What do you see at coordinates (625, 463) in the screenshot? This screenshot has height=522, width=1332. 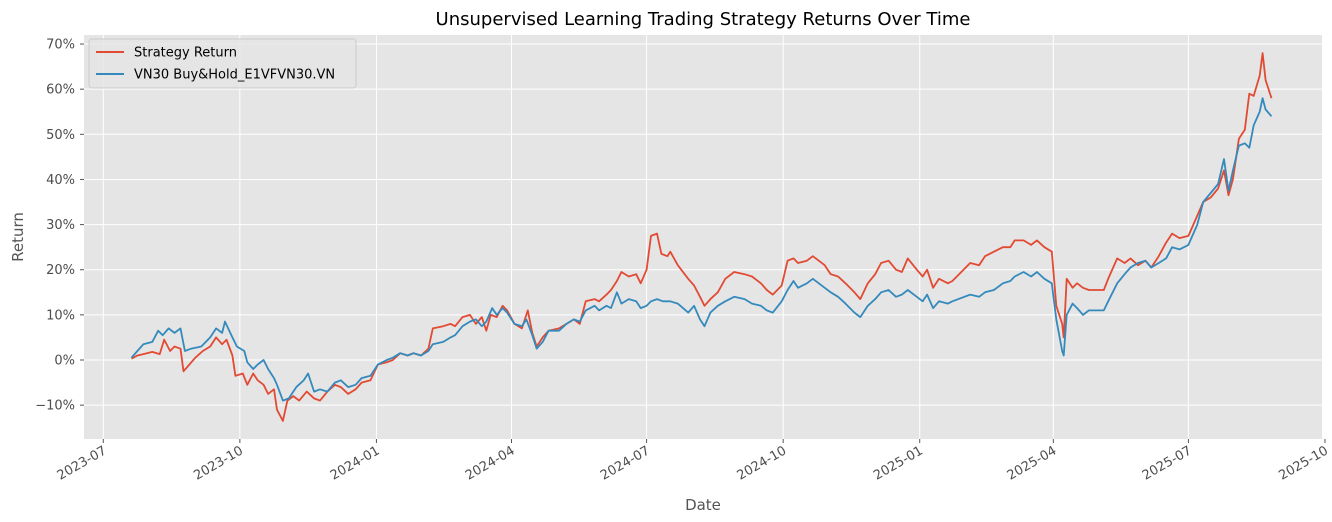 I see `x-tick-label: 2024-07` at bounding box center [625, 463].